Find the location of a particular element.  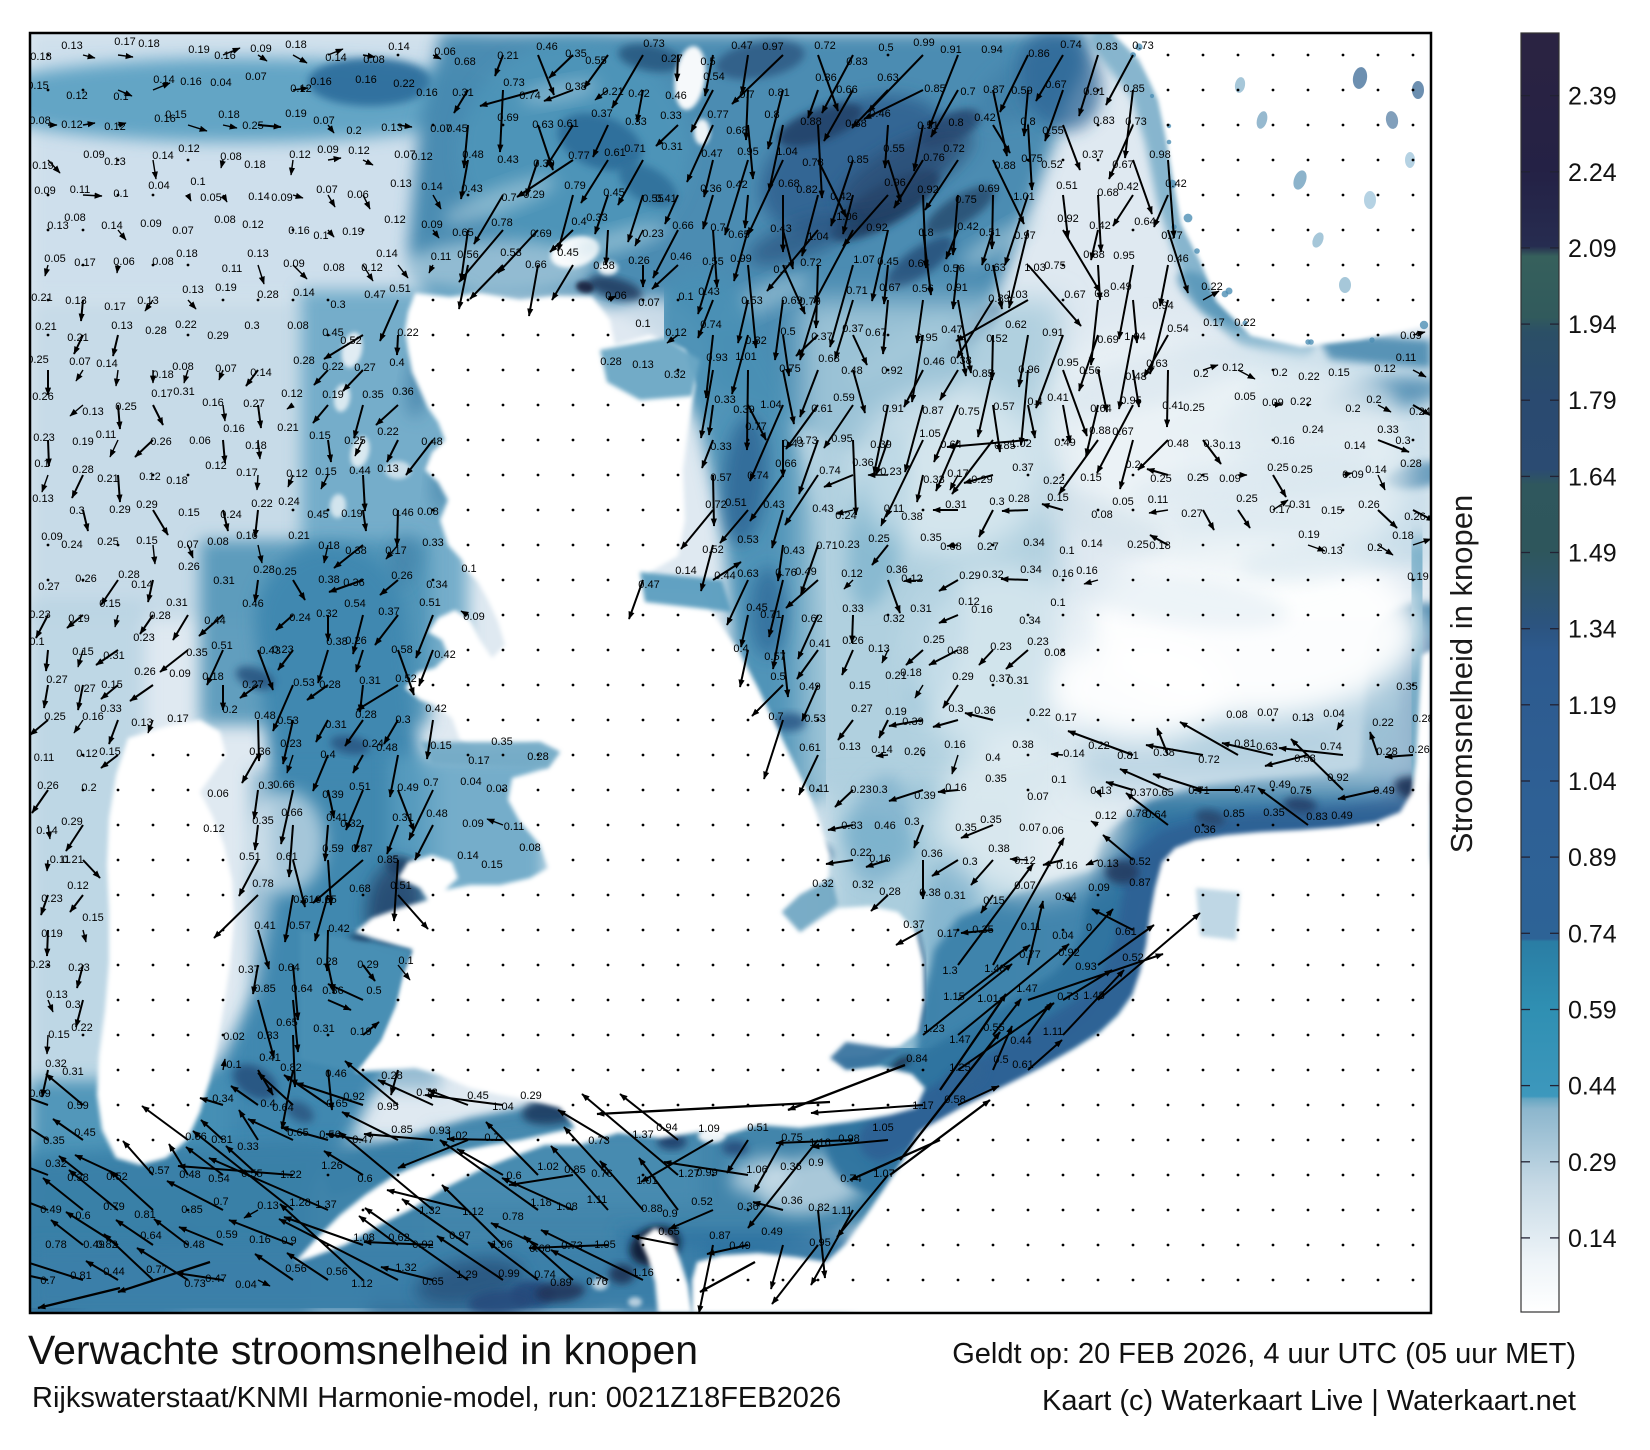

svg-text: 0.44 is located at coordinates (1592, 1087).